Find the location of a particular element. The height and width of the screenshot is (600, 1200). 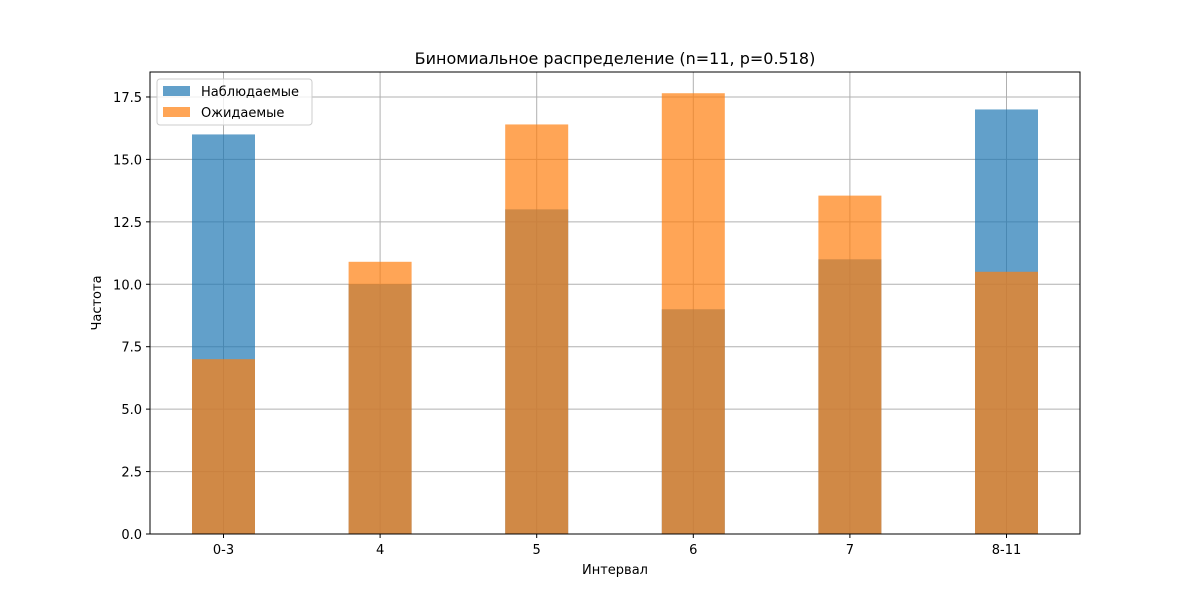

y-axis-ticks: 0.0 2.5 5.0 7.5 10.0 12.5 15.0 17.5 is located at coordinates (131, 317).